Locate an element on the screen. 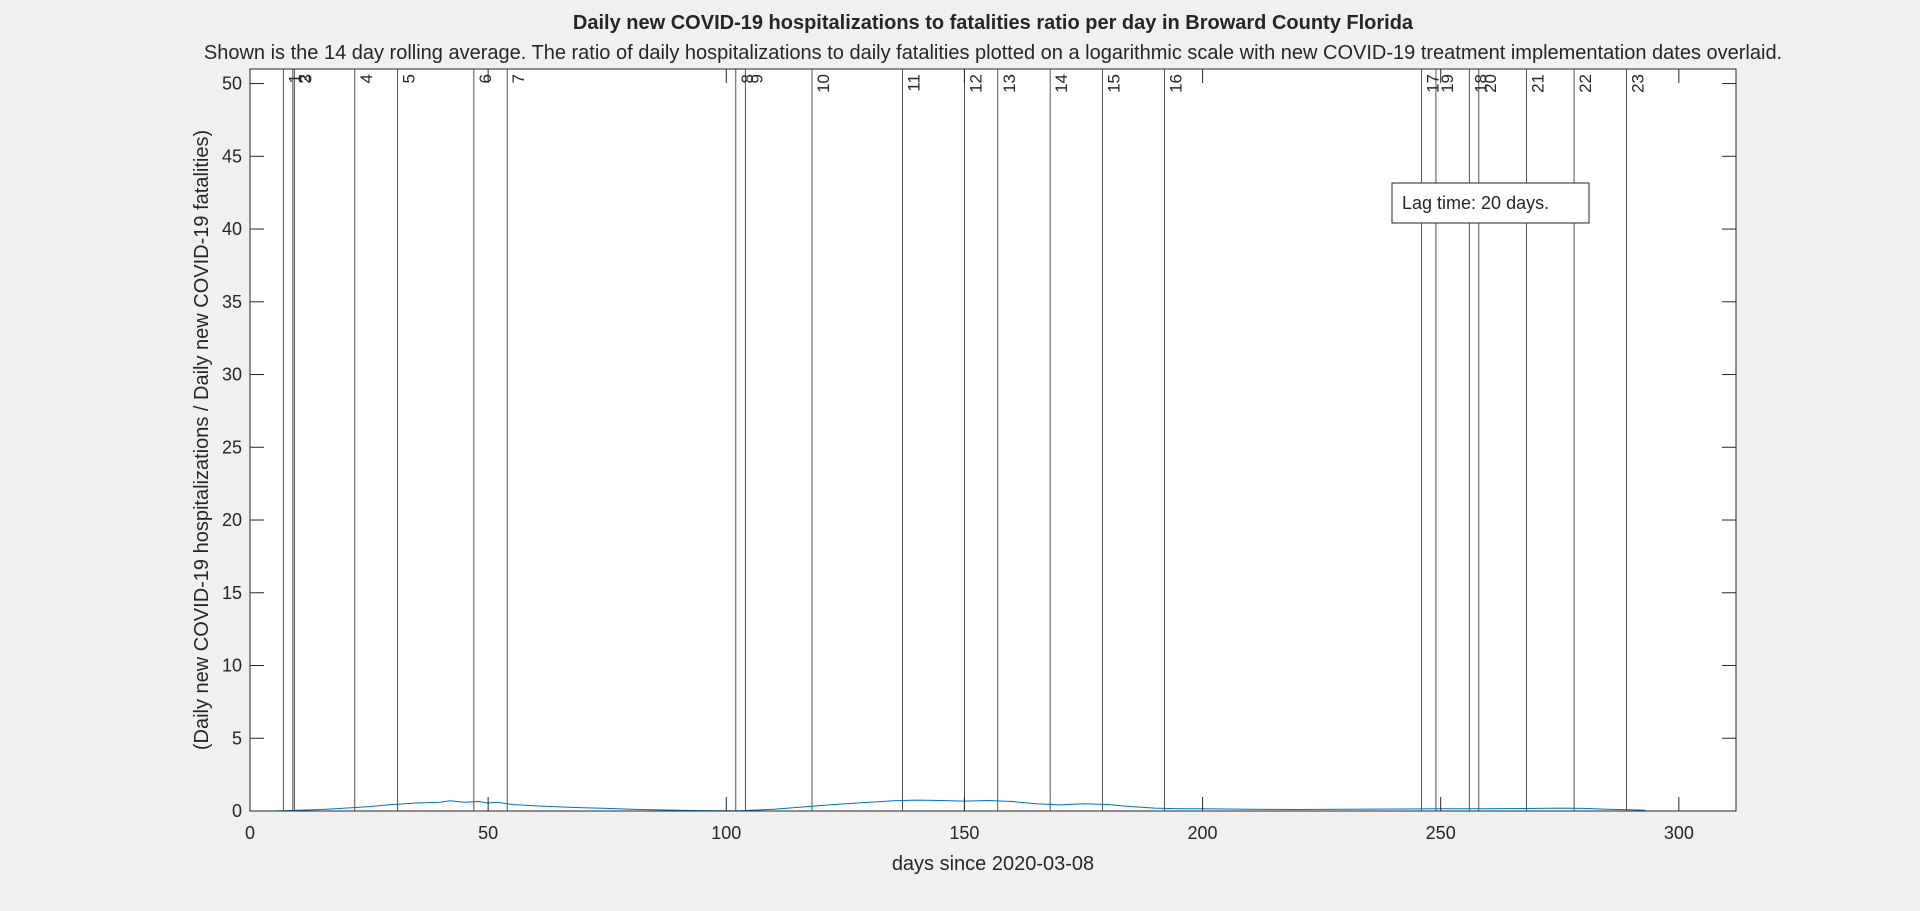 This screenshot has width=1920, height=911. x-tick-label-100: 100 is located at coordinates (726, 833).